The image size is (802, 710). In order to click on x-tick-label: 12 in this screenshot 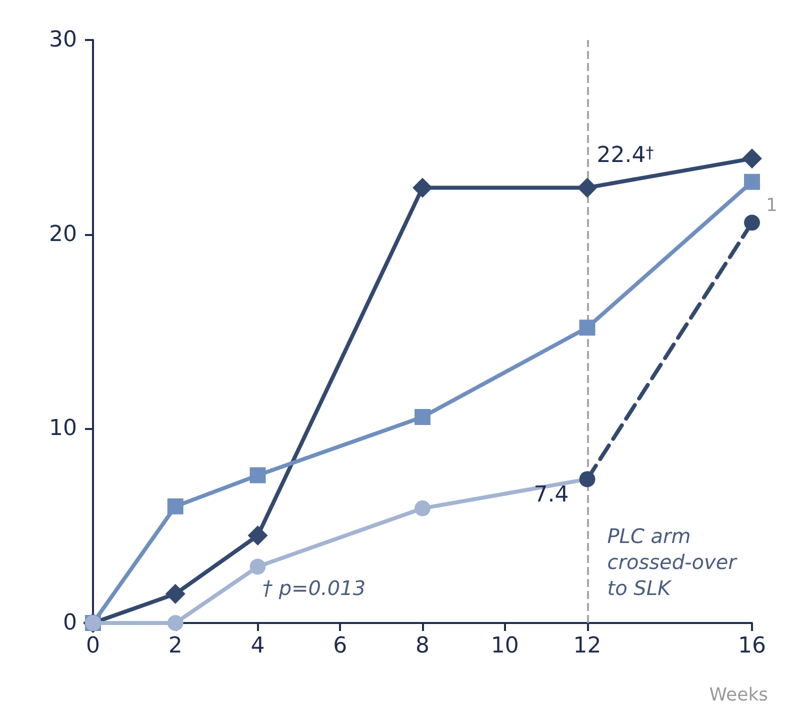, I will do `click(587, 646)`.